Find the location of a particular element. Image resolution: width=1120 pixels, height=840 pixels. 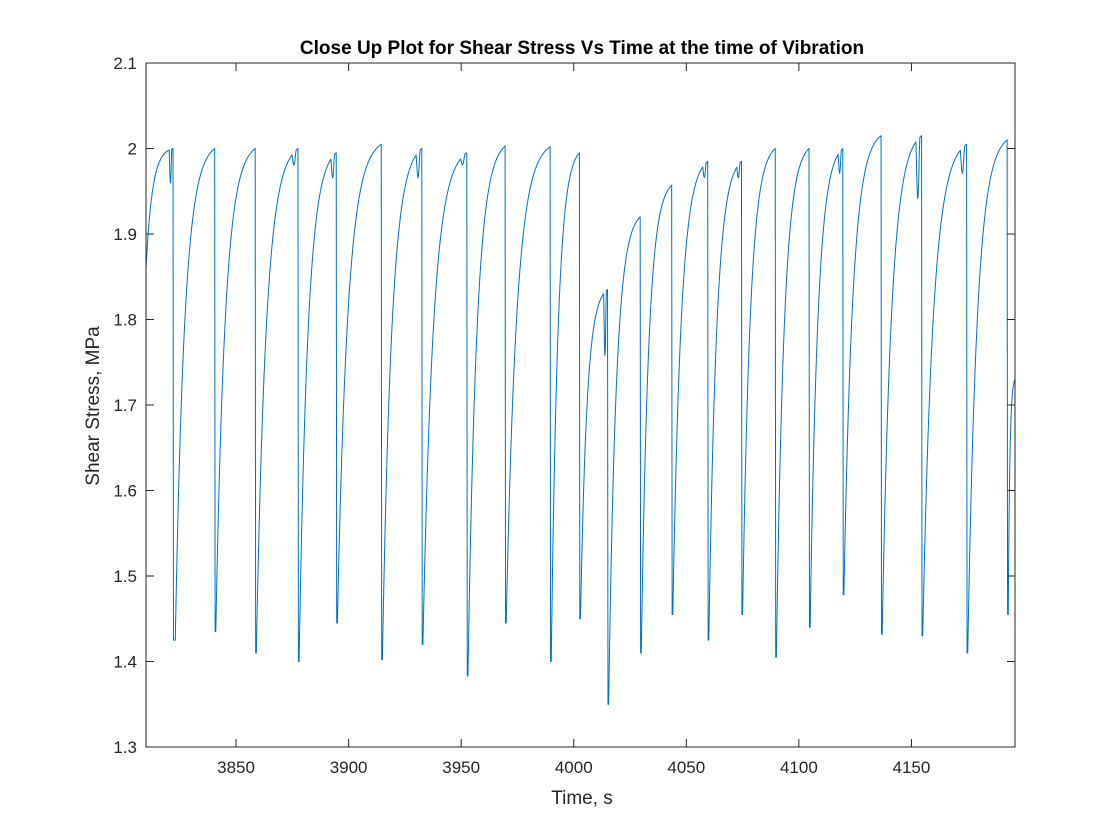

x-tick-label: 4000 is located at coordinates (574, 767).